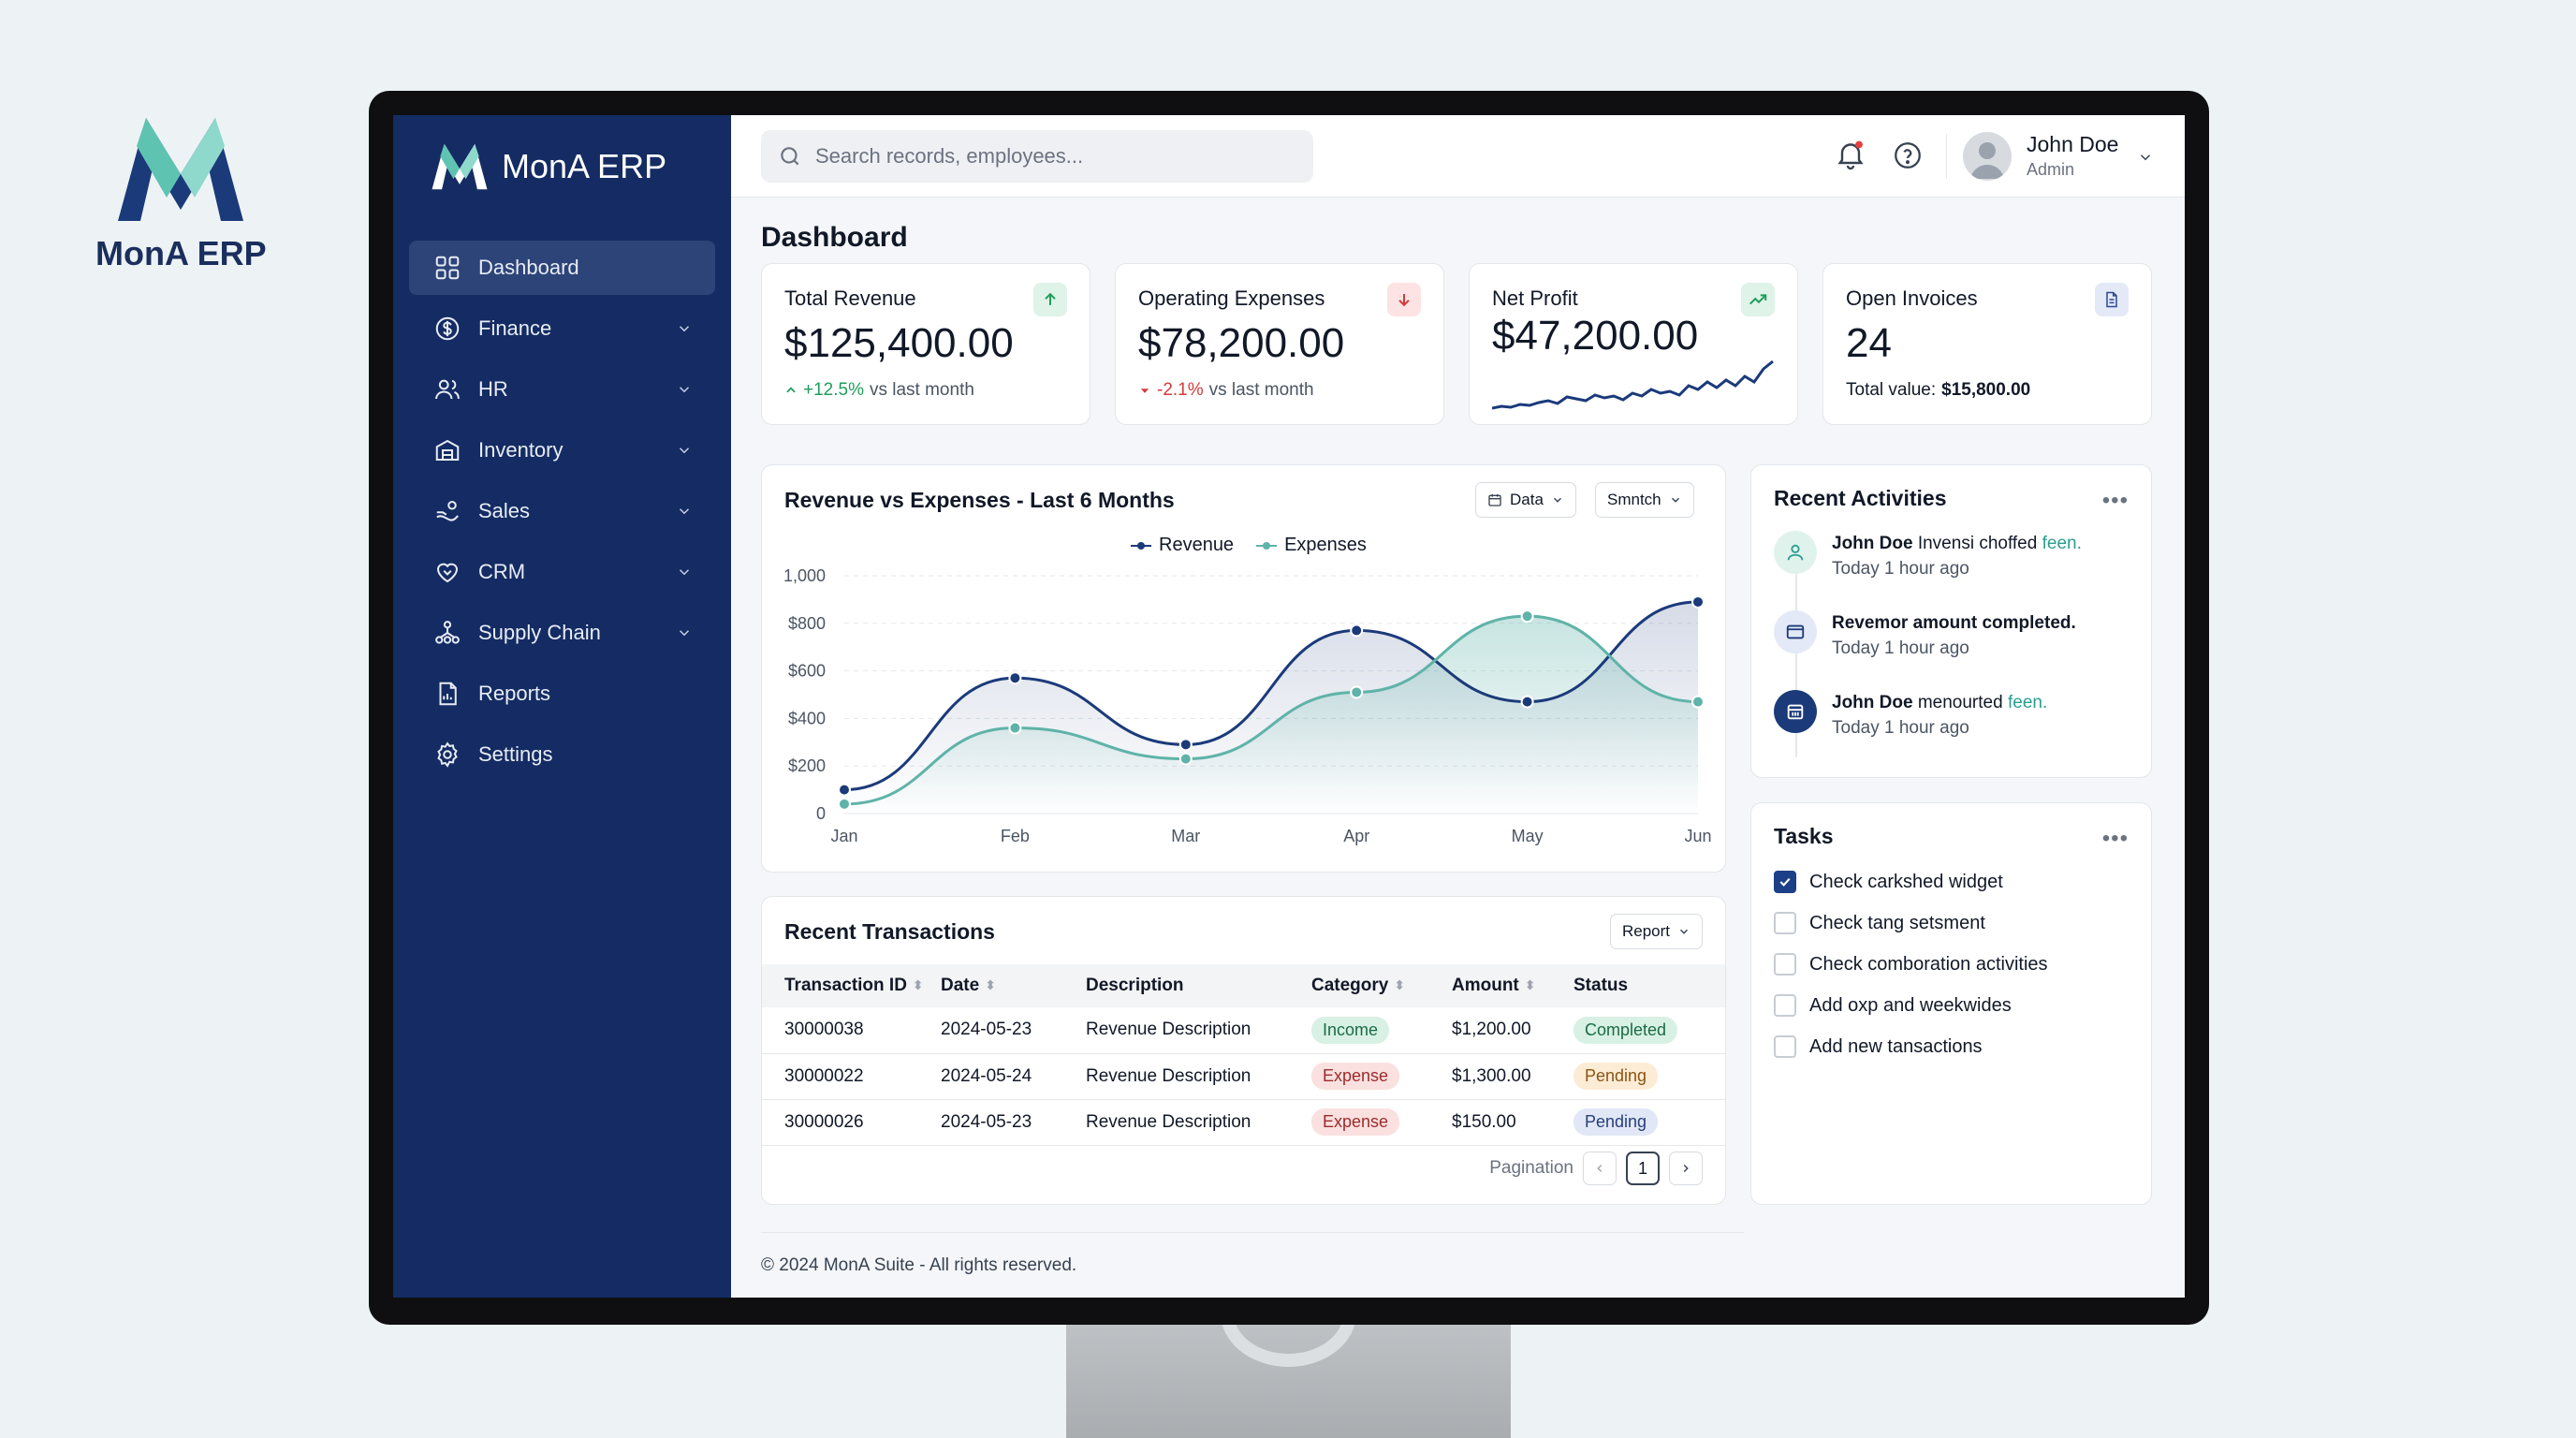  What do you see at coordinates (447, 268) in the screenshot?
I see `dashboard-icon` at bounding box center [447, 268].